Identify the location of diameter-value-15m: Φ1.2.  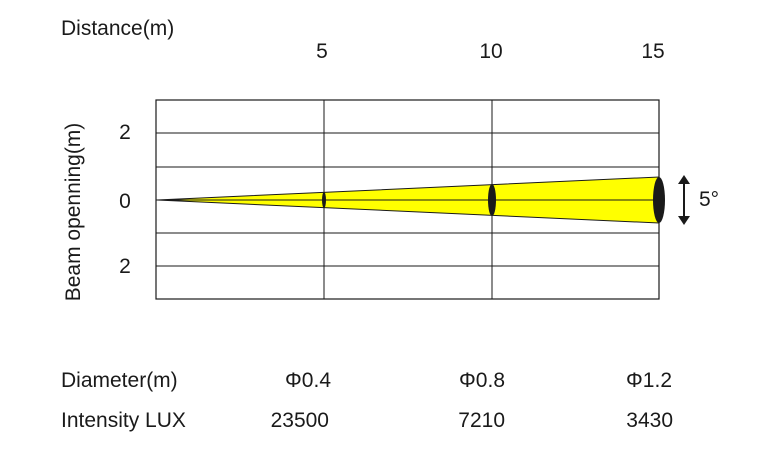
(649, 380).